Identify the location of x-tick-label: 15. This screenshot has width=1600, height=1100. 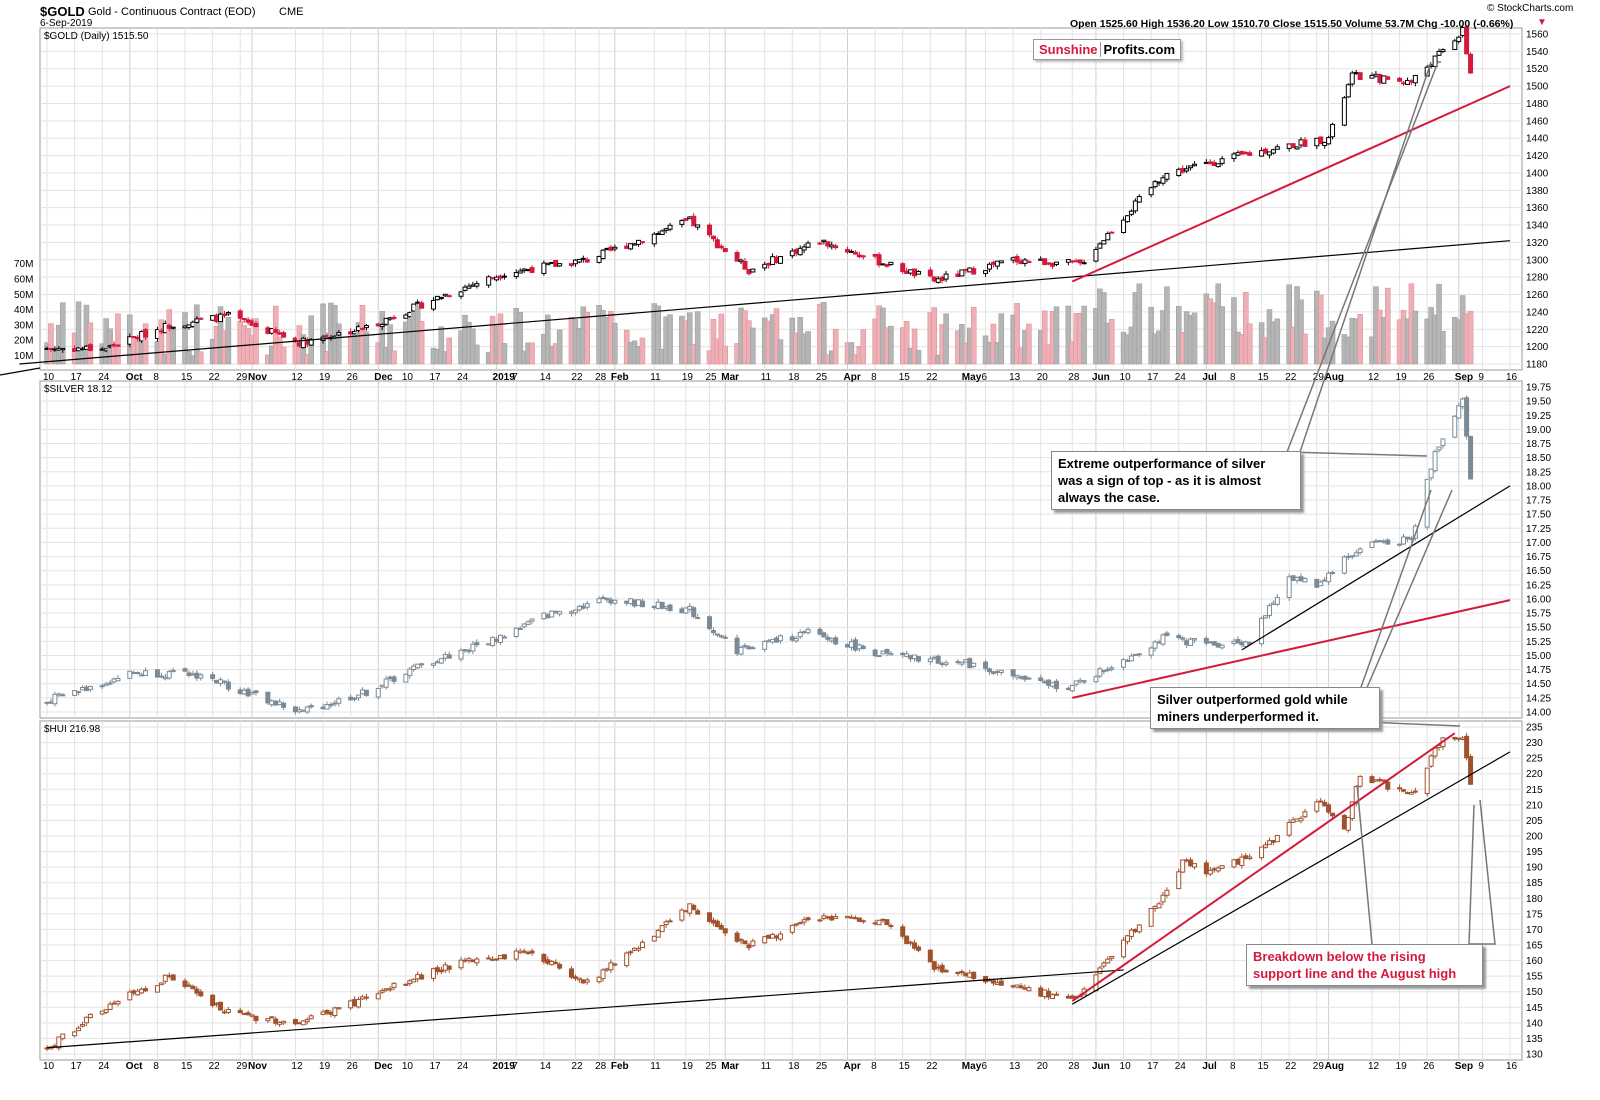
(1264, 1066).